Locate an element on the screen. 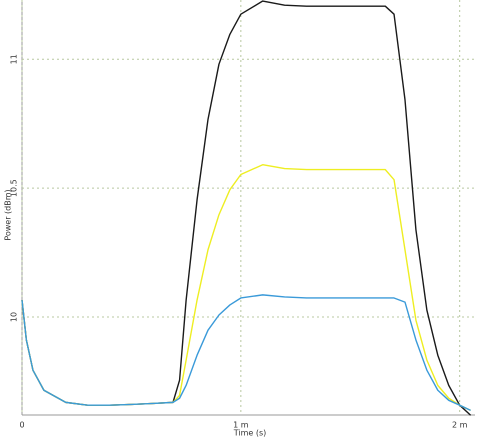 The height and width of the screenshot is (438, 484). x-tick-label: 2 m is located at coordinates (460, 425).